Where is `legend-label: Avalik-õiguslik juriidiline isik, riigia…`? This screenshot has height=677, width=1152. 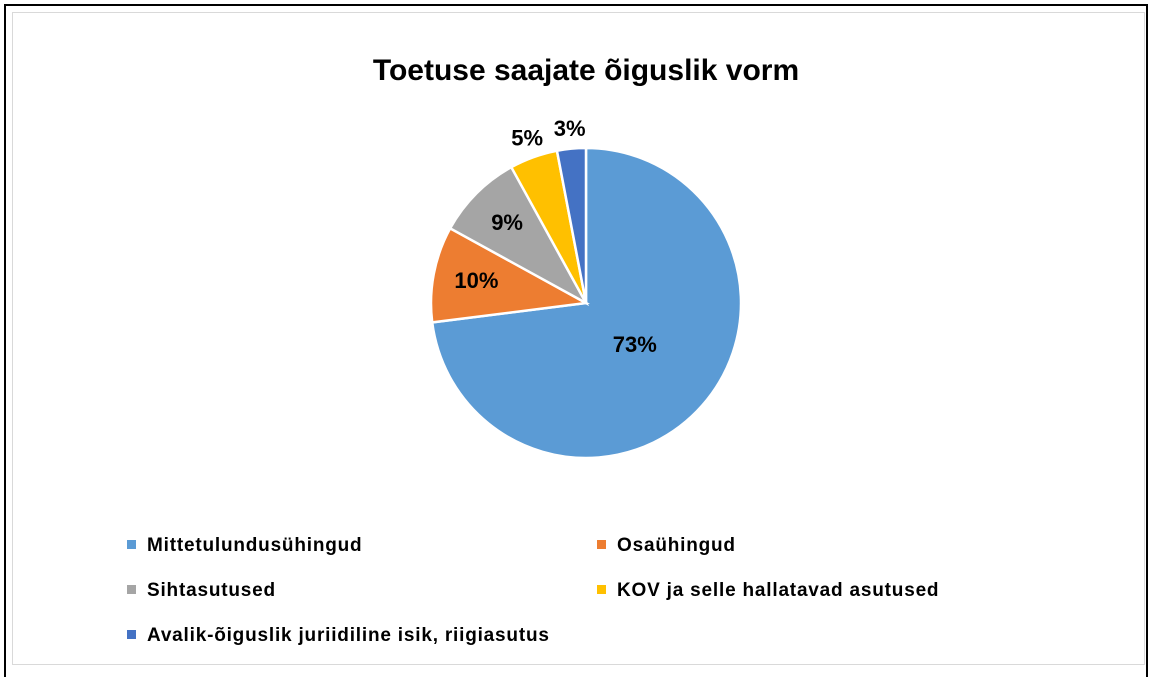 legend-label: Avalik-õiguslik juriidiline isik, riigia… is located at coordinates (348, 635).